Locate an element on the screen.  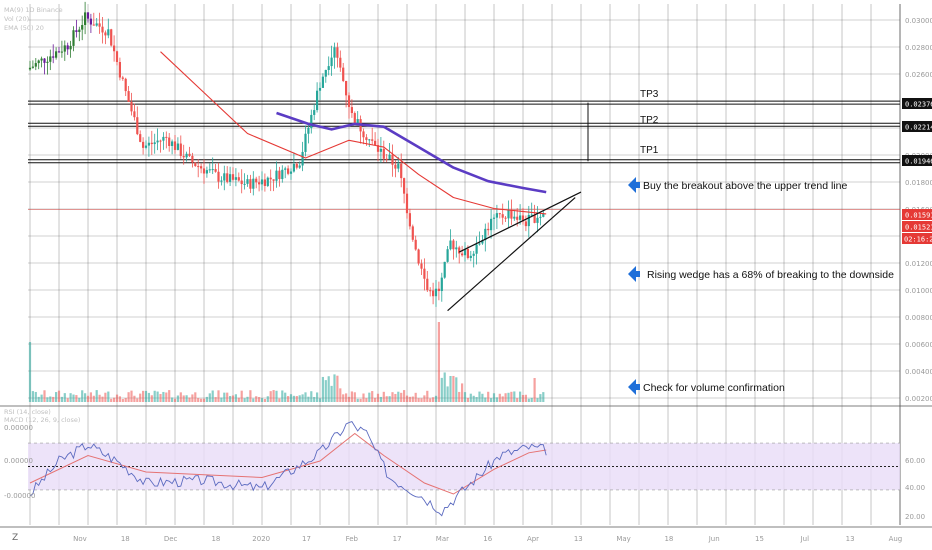
footer-left: Z is located at coordinates (15, 538).